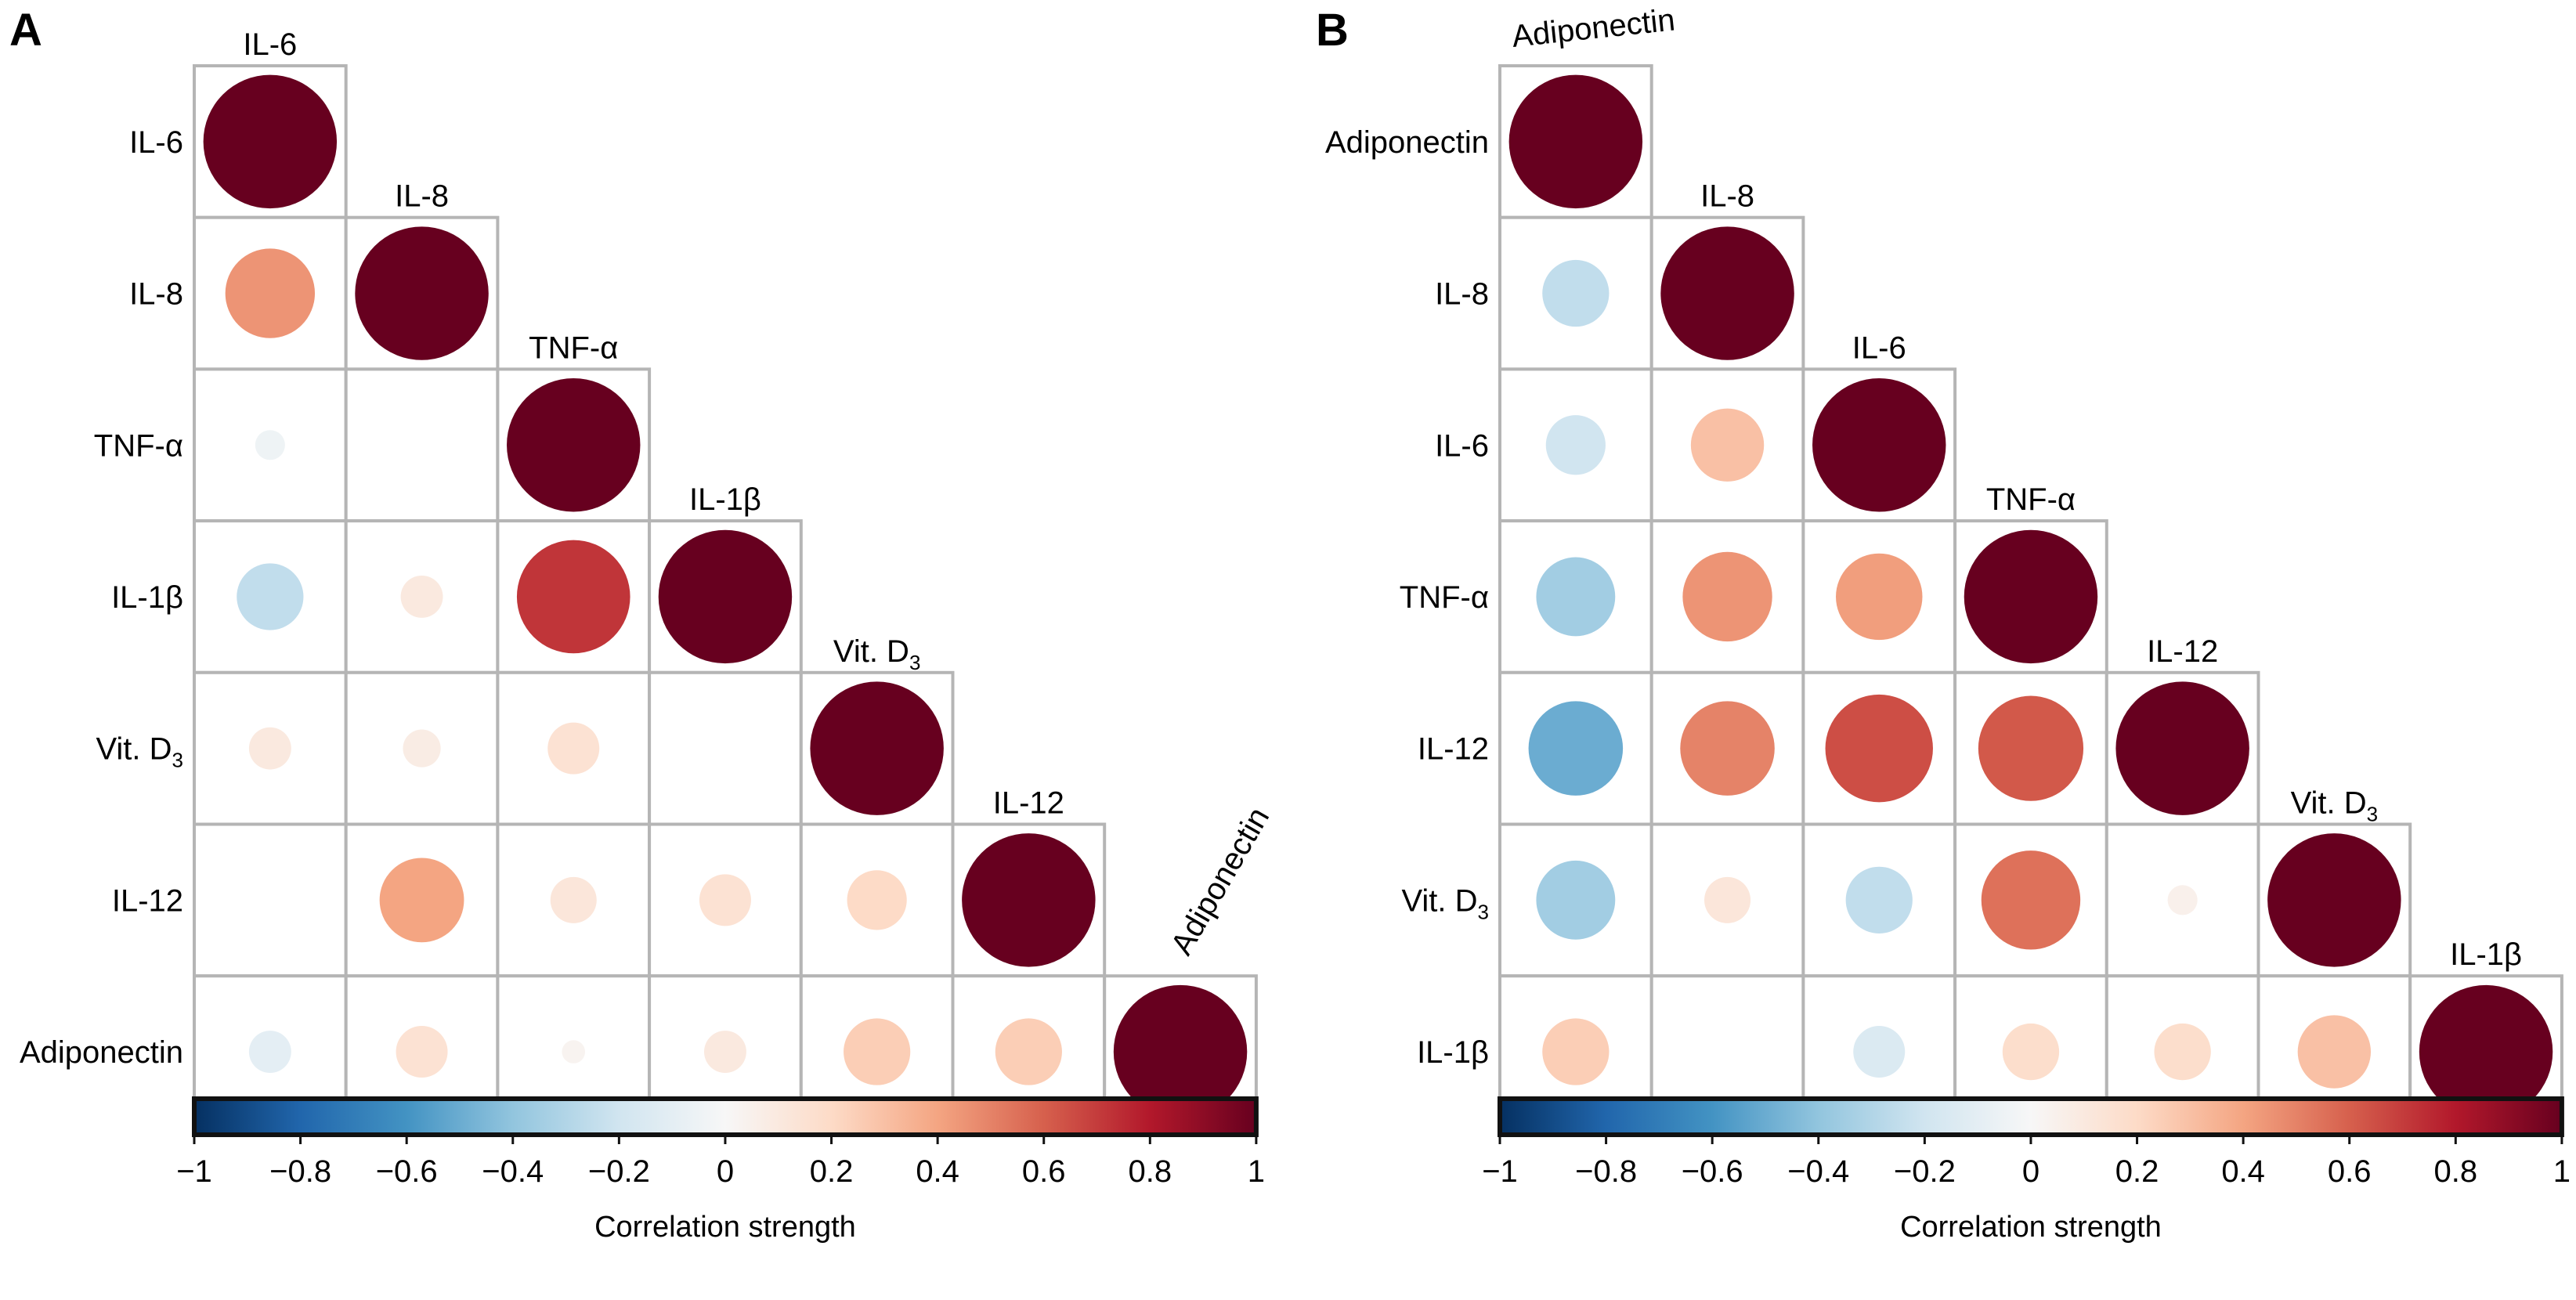 This screenshot has width=2576, height=1300. I want to click on row-label: TNF-α, so click(138, 445).